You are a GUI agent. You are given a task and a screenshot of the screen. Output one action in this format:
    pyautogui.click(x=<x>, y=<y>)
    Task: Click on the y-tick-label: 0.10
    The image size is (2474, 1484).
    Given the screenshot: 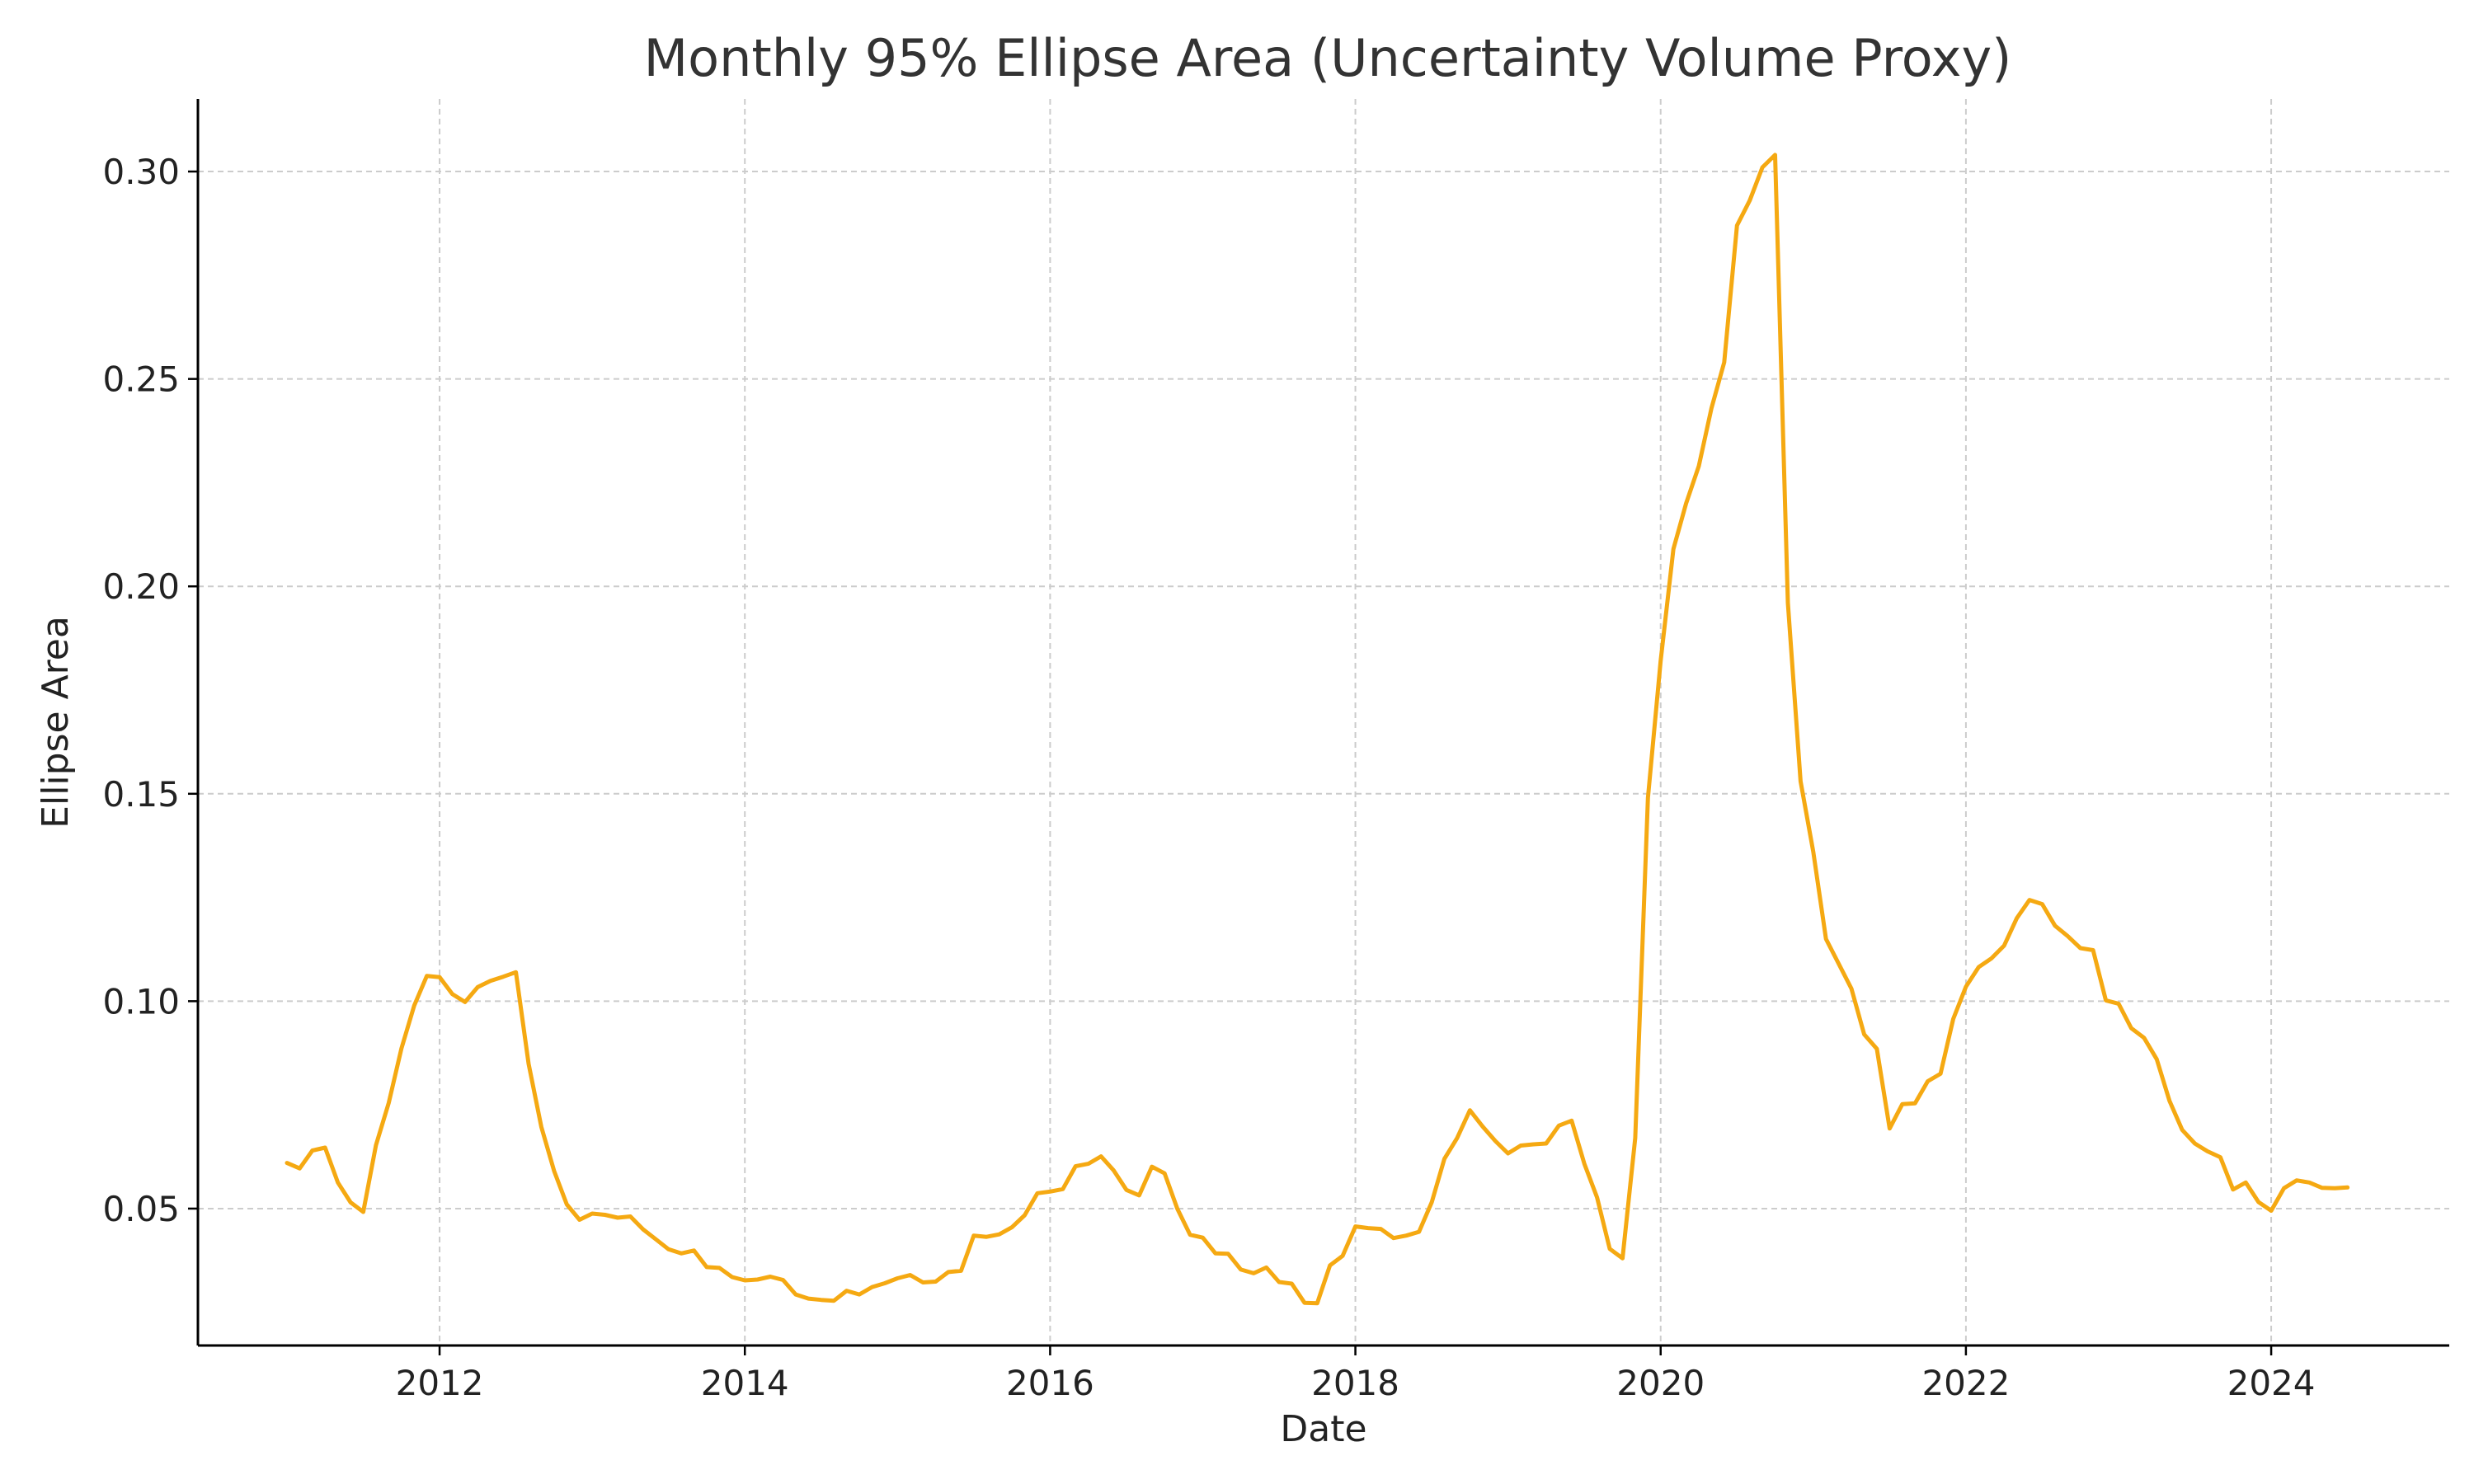 What is the action you would take?
    pyautogui.click(x=141, y=1001)
    